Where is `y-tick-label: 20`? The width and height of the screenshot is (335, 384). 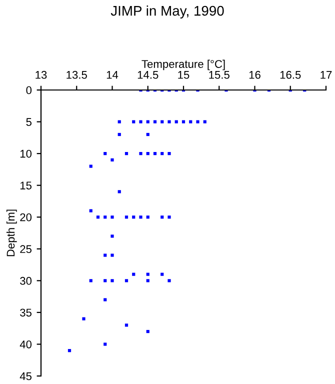
y-tick-label: 20 is located at coordinates (26, 217).